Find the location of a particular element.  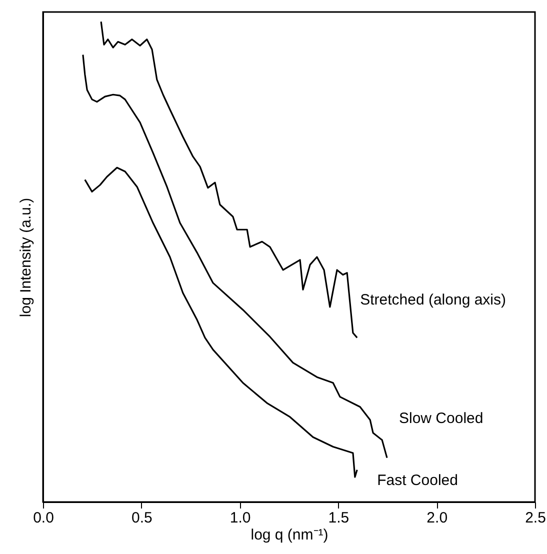

series-label: Stretched (along axis) is located at coordinates (433, 300).